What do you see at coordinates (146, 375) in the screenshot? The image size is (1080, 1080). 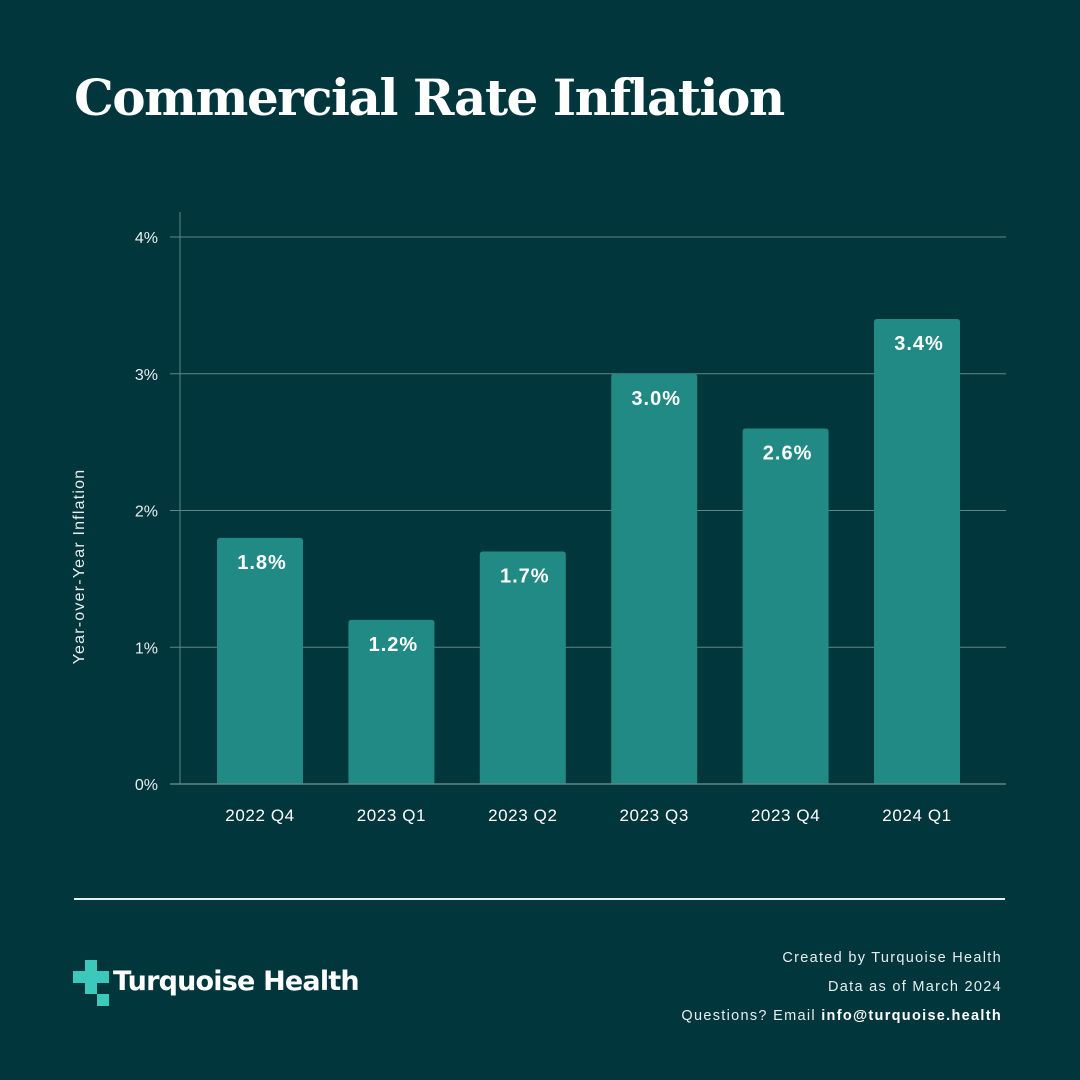 I see `y-tick-label: 3%` at bounding box center [146, 375].